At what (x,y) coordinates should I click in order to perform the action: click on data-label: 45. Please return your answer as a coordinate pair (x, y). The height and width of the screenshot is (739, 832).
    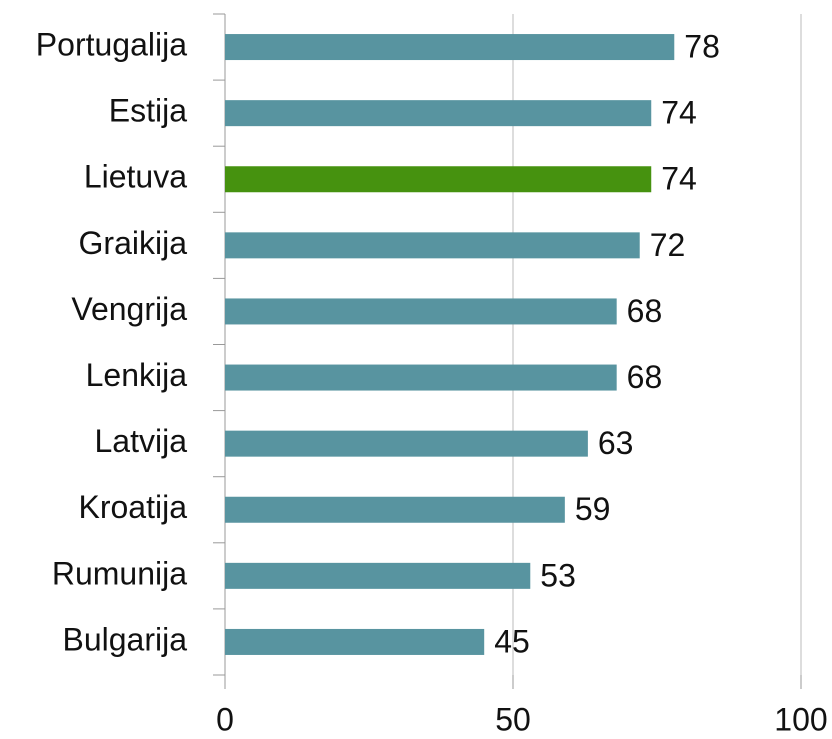
    Looking at the image, I should click on (512, 641).